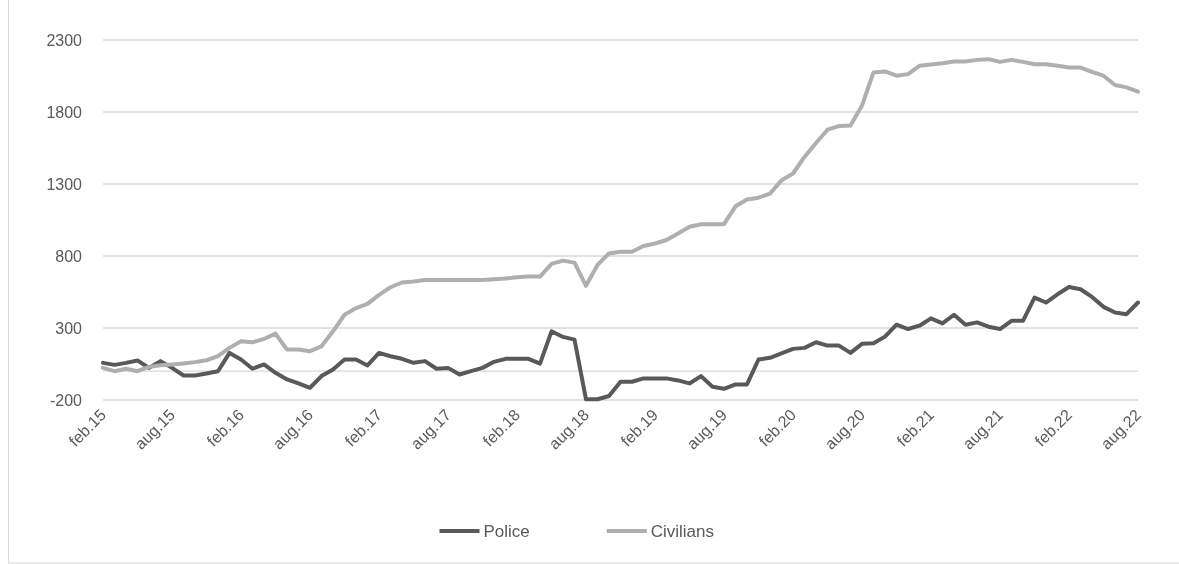  I want to click on y-tick-label: 1300, so click(64, 184).